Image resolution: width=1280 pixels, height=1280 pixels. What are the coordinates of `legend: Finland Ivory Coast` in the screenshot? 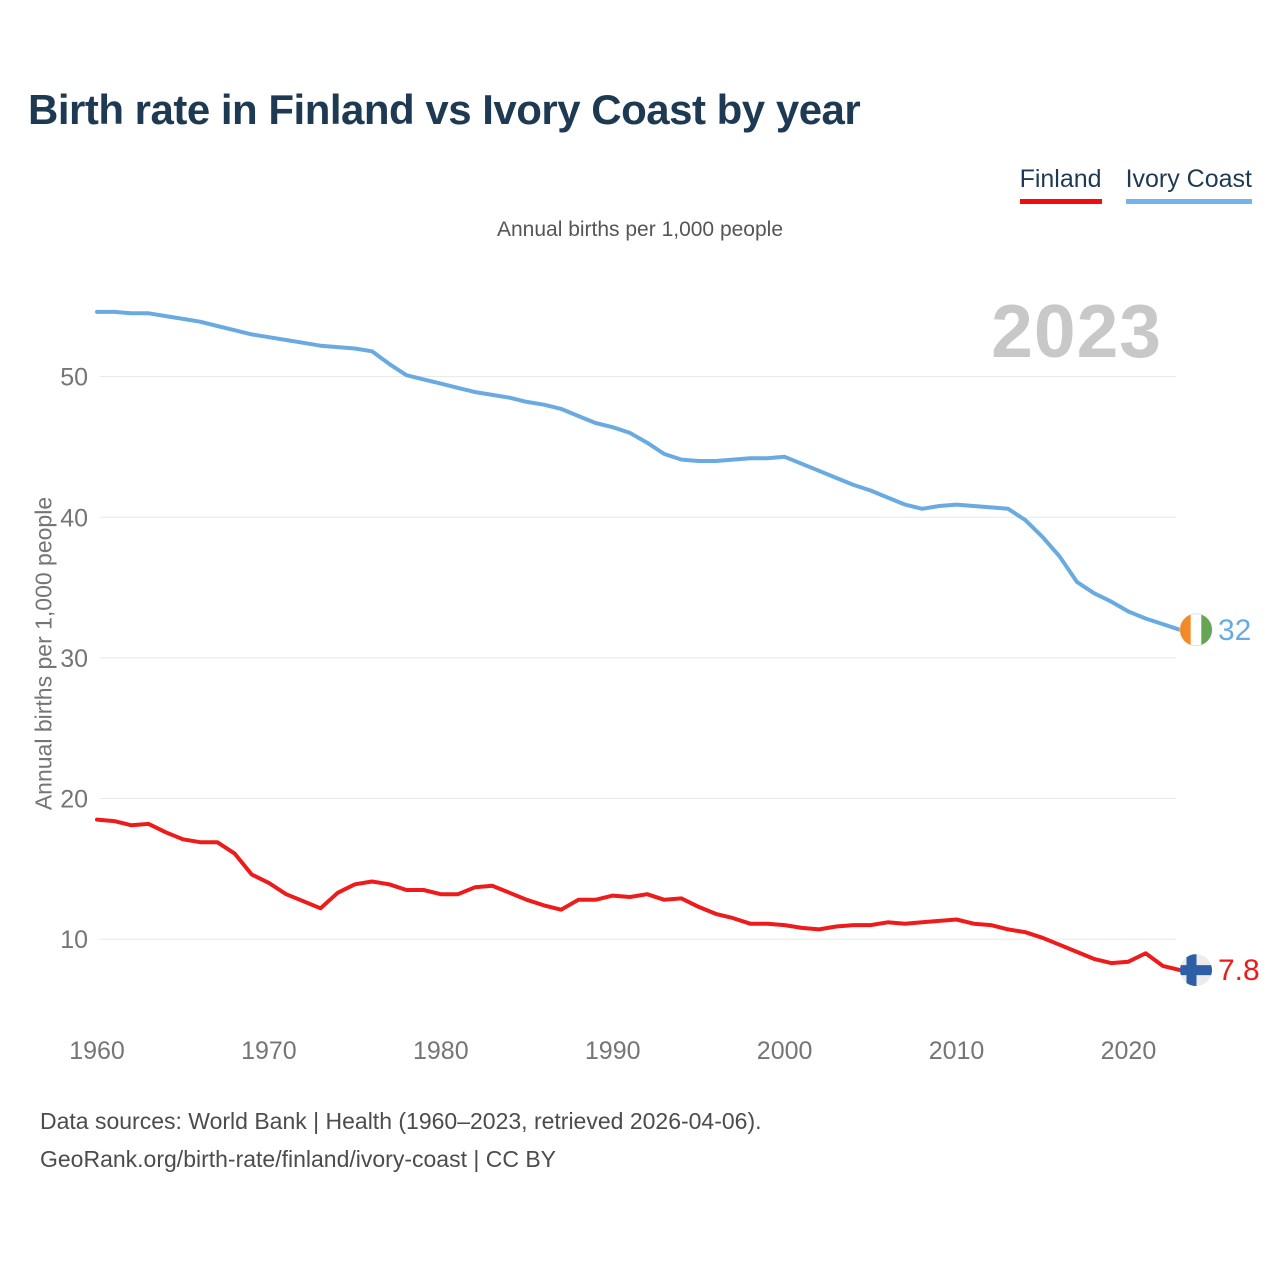 It's located at (1135, 184).